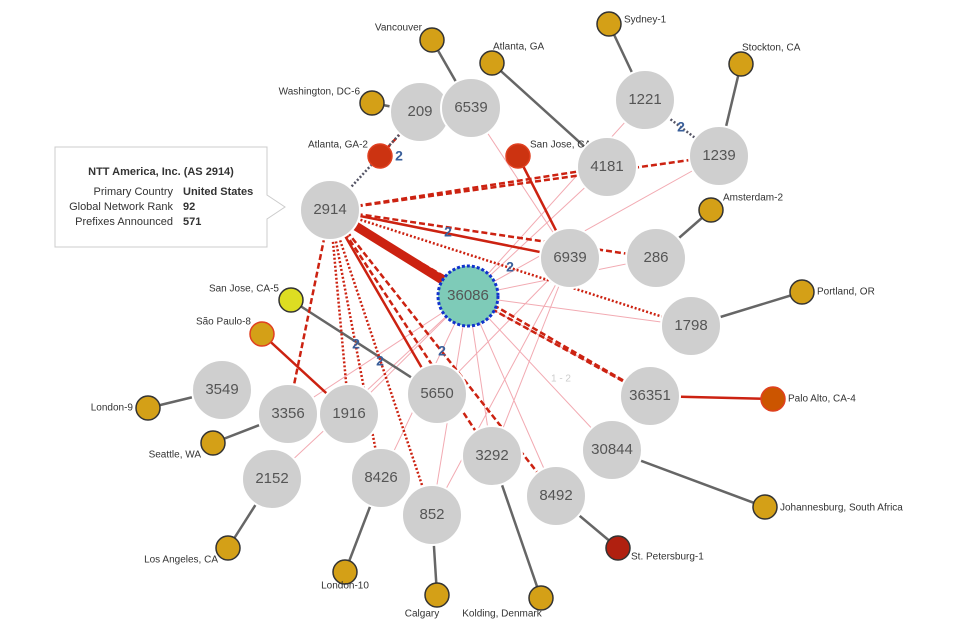 The image size is (960, 630). What do you see at coordinates (244, 289) in the screenshot?
I see `location-label: San Jose, CA-5` at bounding box center [244, 289].